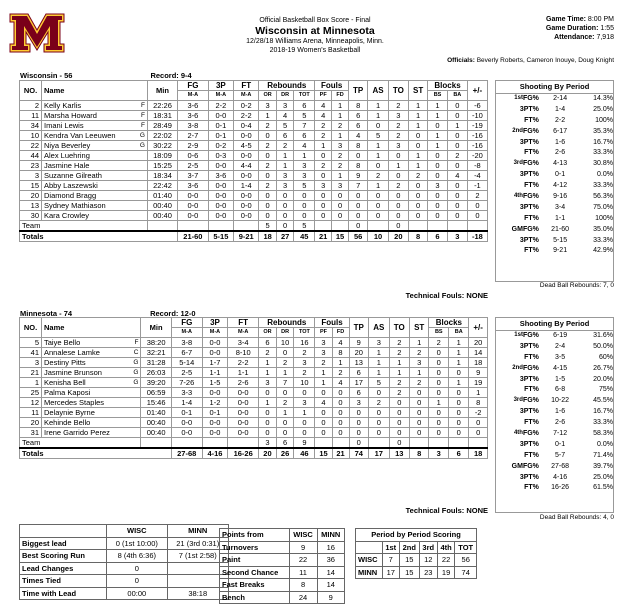 The image size is (620, 615). Describe the element at coordinates (142, 175) in the screenshot. I see `player-position` at that location.